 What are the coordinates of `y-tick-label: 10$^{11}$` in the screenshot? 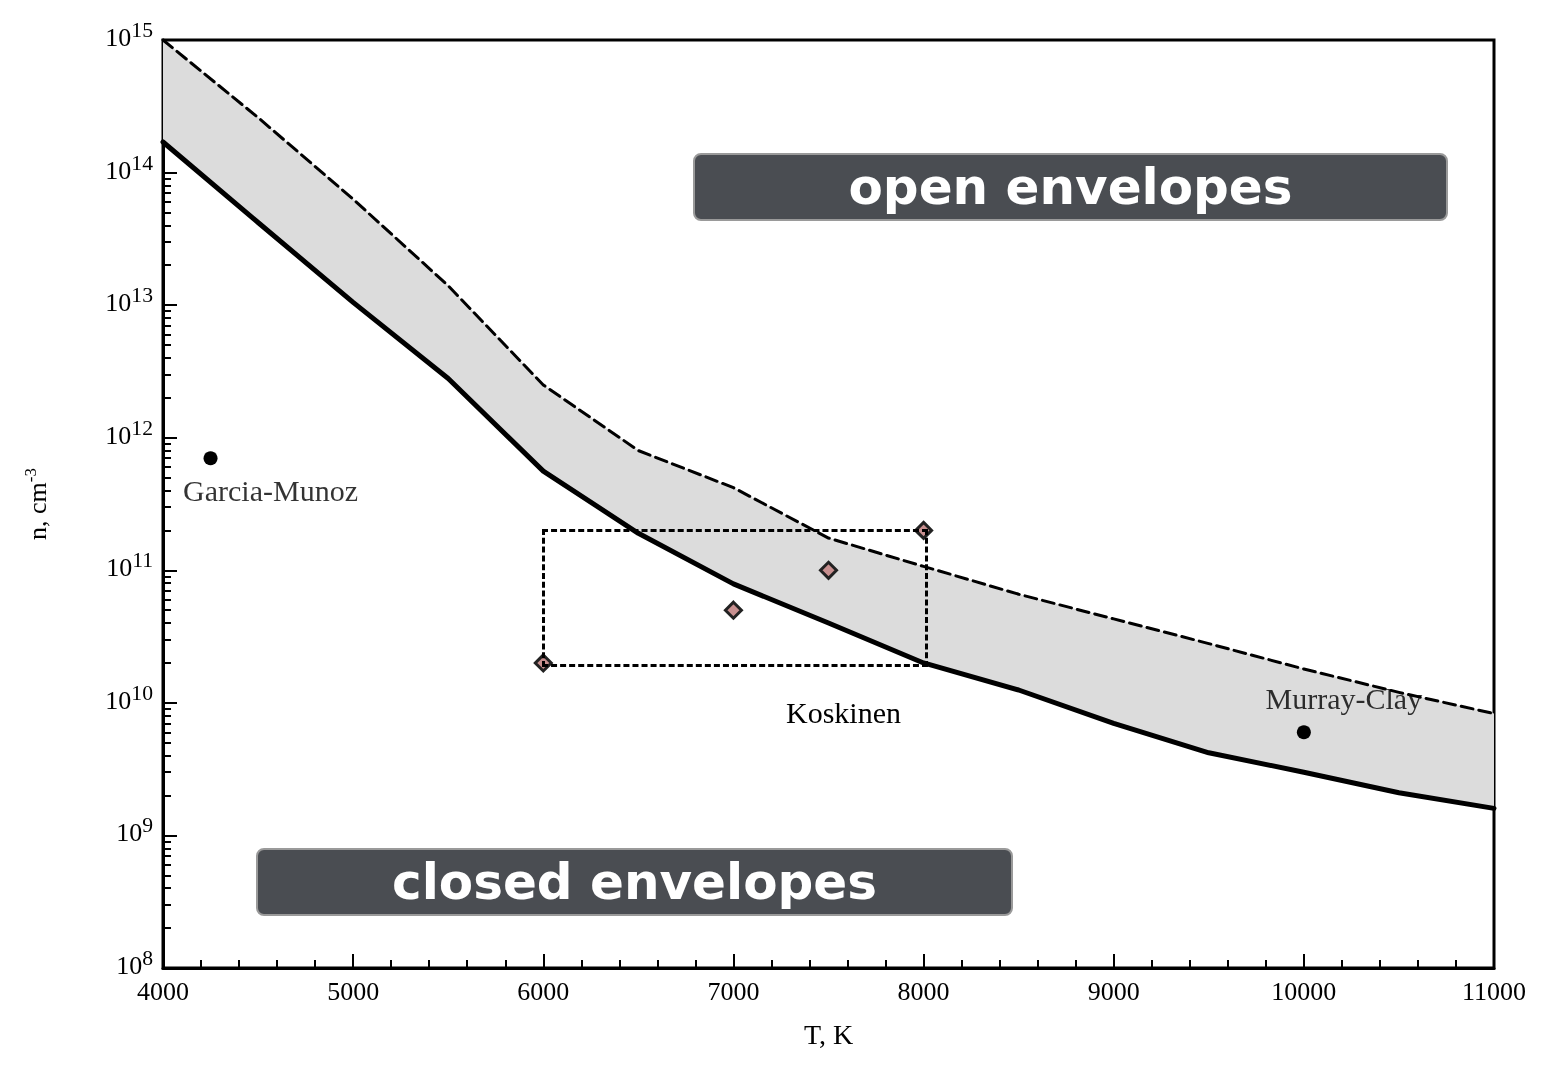 It's located at (129, 565).